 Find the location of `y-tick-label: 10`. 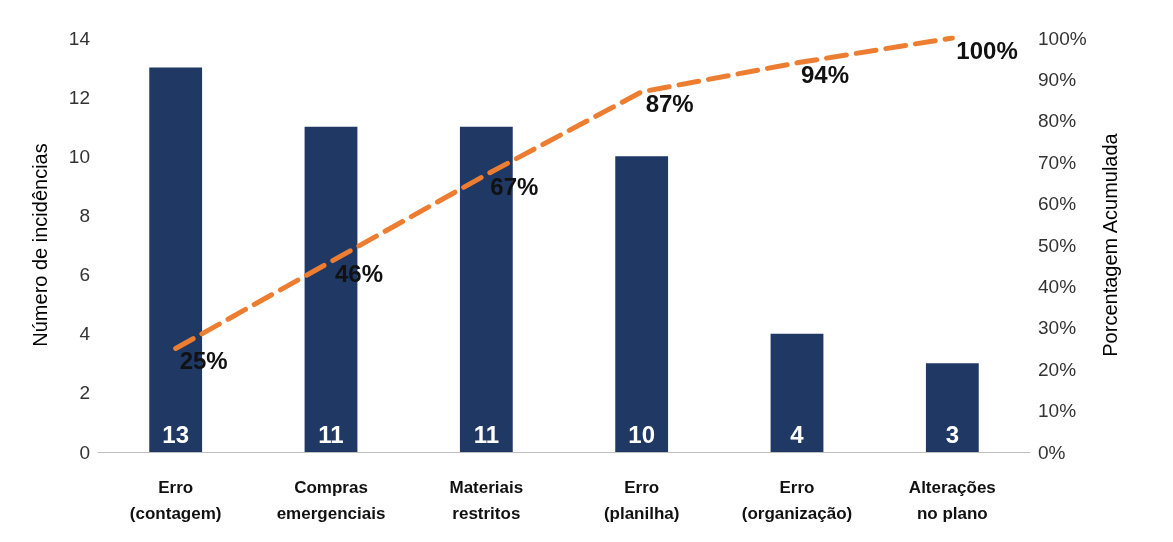

y-tick-label: 10 is located at coordinates (79, 156).